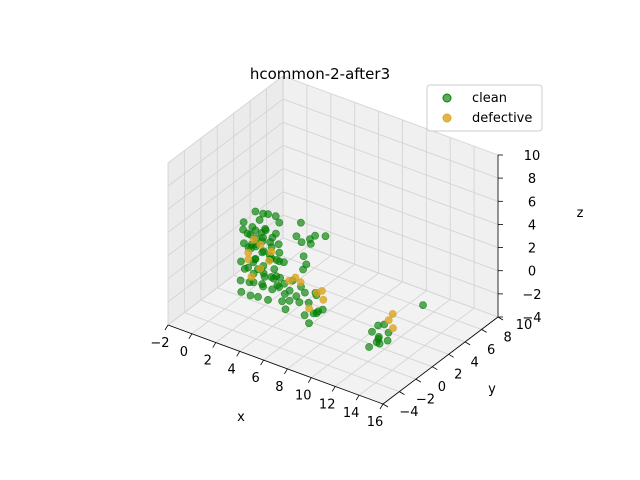 The image size is (640, 480). Describe the element at coordinates (532, 225) in the screenshot. I see `z-tick-label: 4` at that location.